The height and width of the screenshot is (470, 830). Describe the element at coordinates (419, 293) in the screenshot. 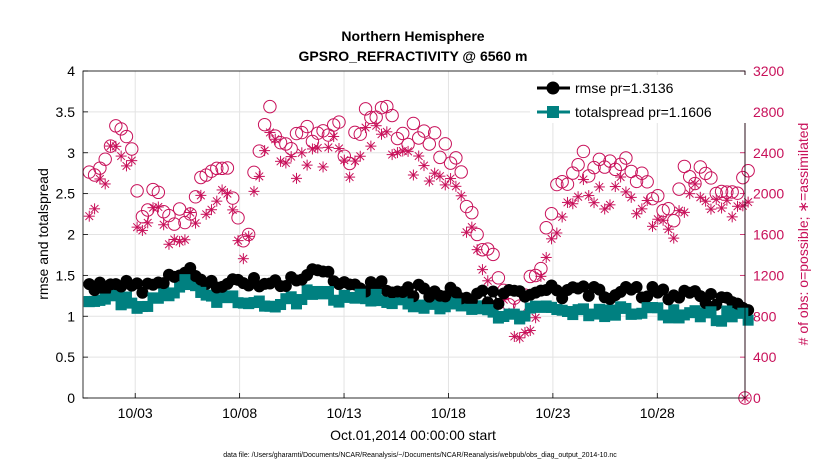

I see `series-rmse` at that location.